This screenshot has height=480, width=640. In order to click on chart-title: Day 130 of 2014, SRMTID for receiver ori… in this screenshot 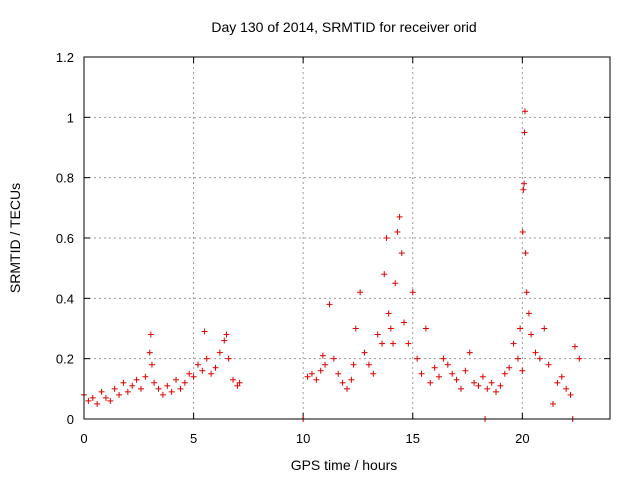, I will do `click(343, 27)`.